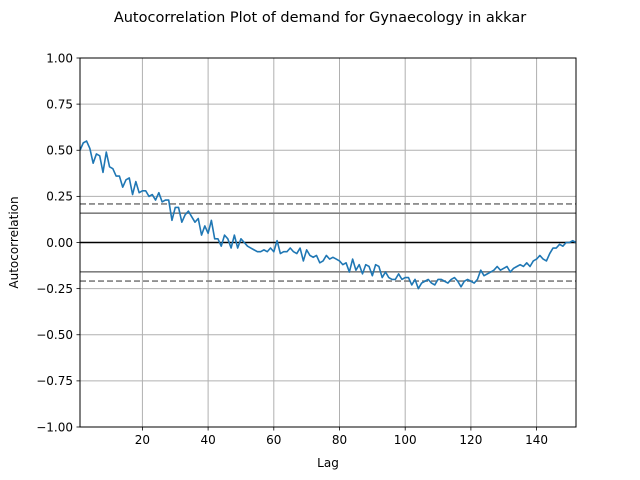 This screenshot has height=480, width=640. Describe the element at coordinates (339, 440) in the screenshot. I see `x-tick-label: 80` at that location.